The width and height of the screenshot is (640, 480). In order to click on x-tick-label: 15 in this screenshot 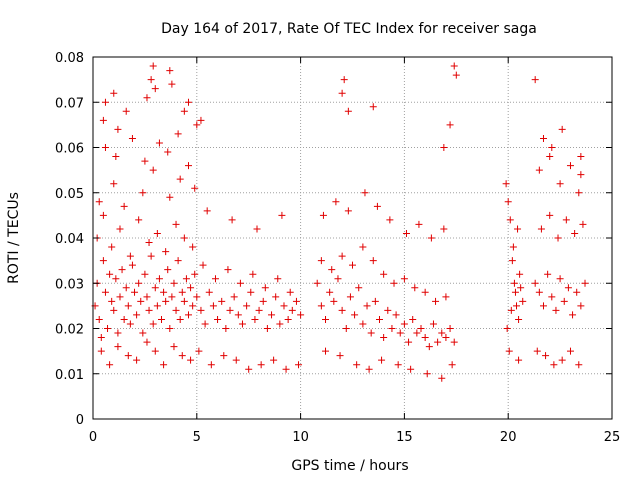, I will do `click(404, 437)`.